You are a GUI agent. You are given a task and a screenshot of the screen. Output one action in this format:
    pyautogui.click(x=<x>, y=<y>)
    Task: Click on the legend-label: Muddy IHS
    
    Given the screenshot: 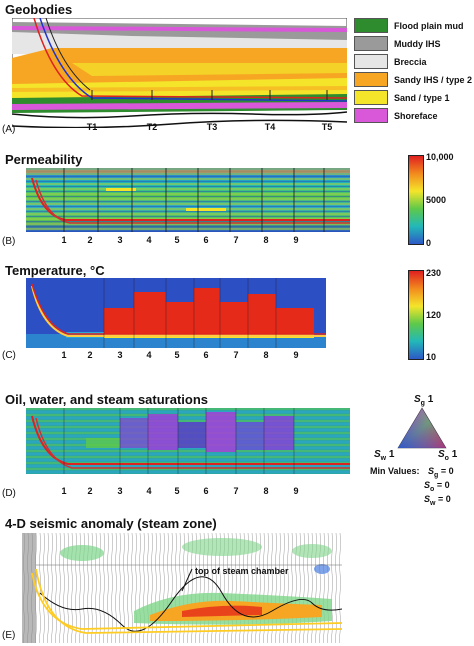 What is the action you would take?
    pyautogui.click(x=417, y=43)
    